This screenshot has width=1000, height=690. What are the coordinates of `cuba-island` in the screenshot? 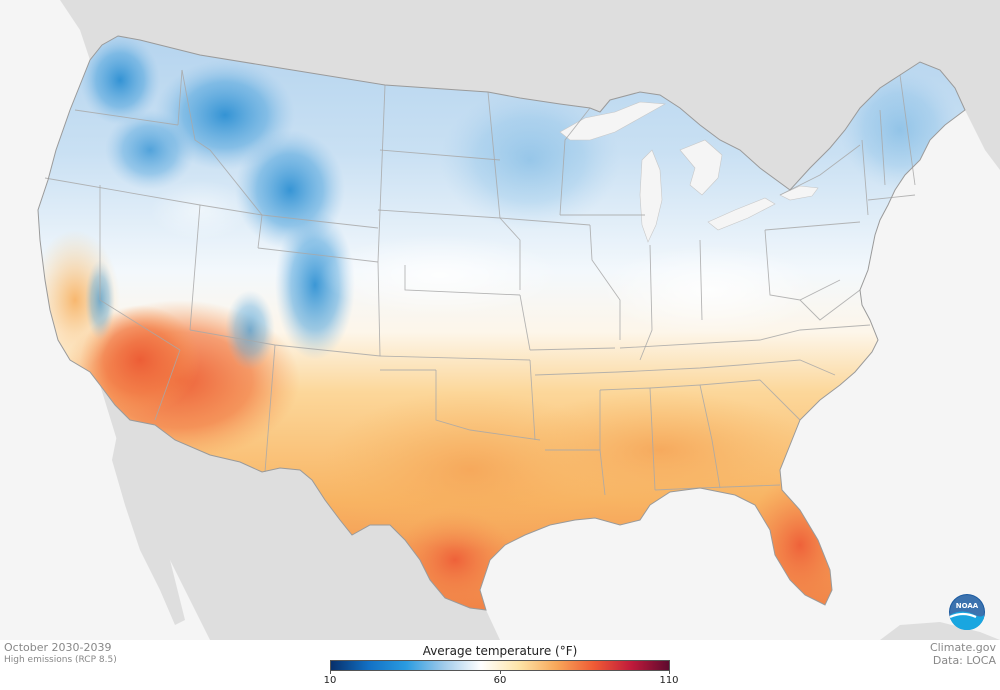 It's located at (940, 631).